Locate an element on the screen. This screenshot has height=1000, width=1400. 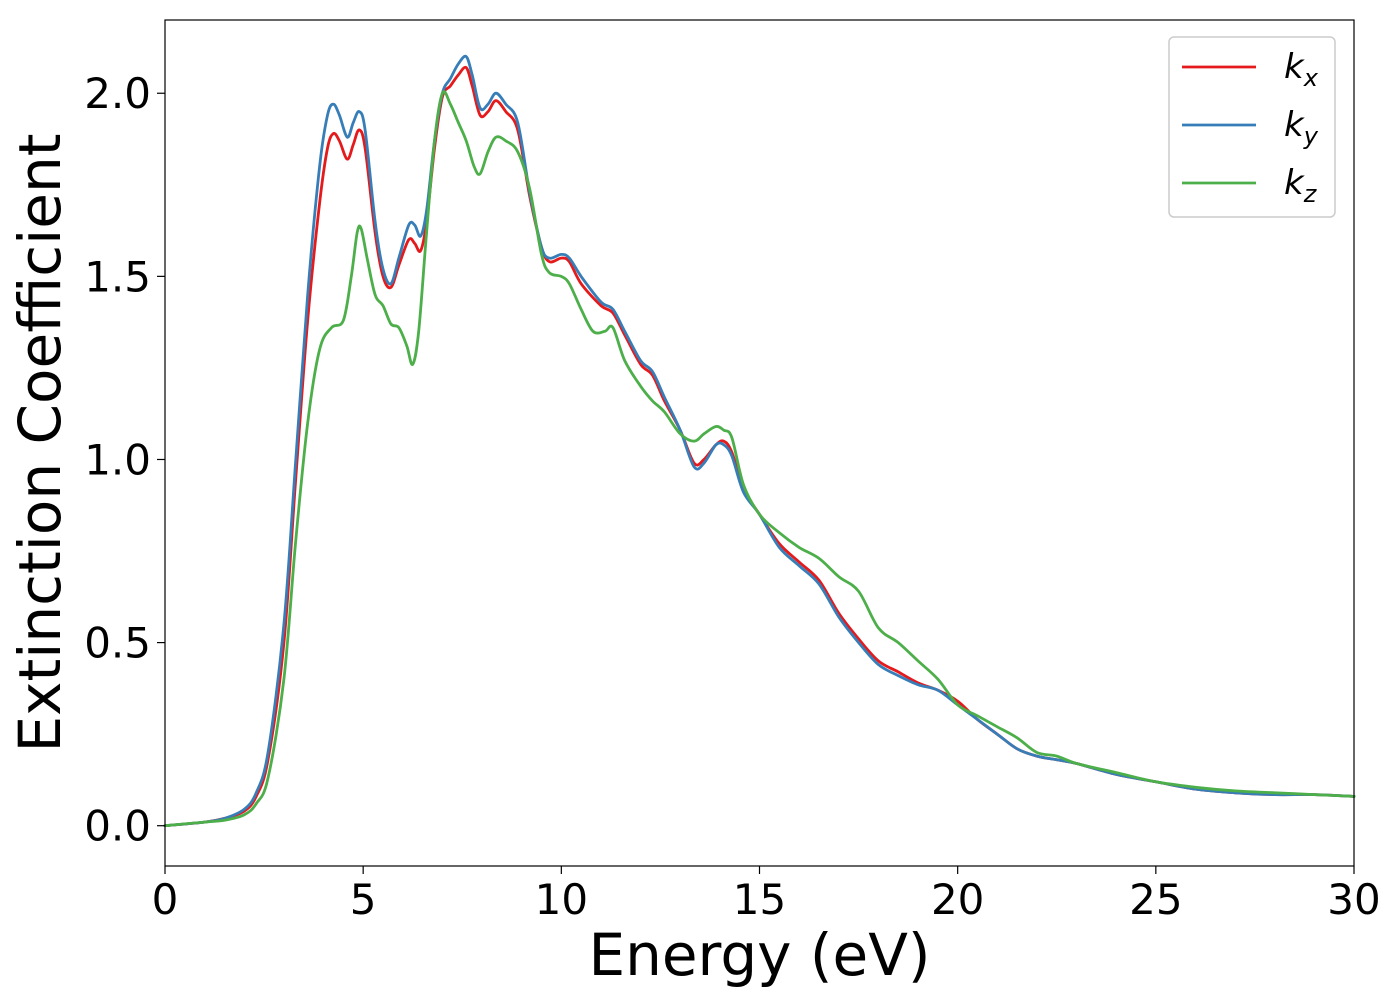
x-tick-label: 10 is located at coordinates (561, 899).